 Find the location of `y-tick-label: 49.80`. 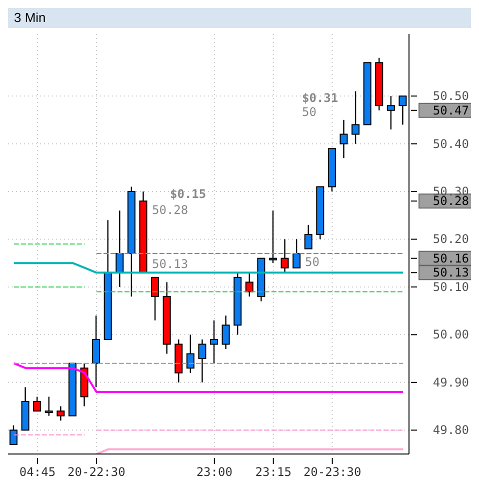

y-tick-label: 49.80 is located at coordinates (450, 430).